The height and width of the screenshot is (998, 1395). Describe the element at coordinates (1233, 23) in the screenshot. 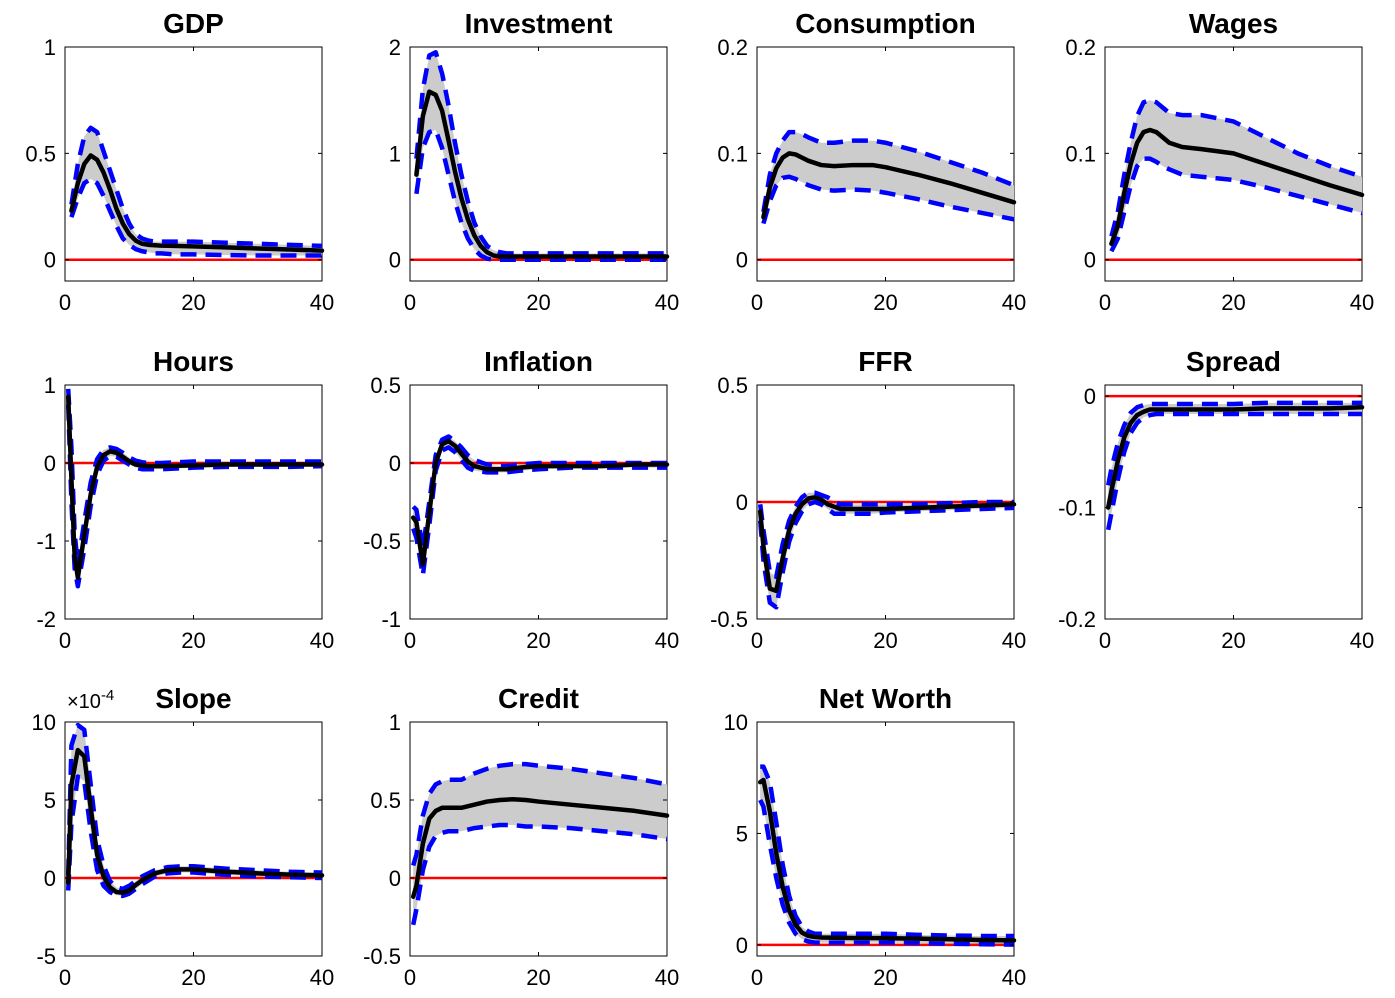

I see `panel-title: Wages` at that location.